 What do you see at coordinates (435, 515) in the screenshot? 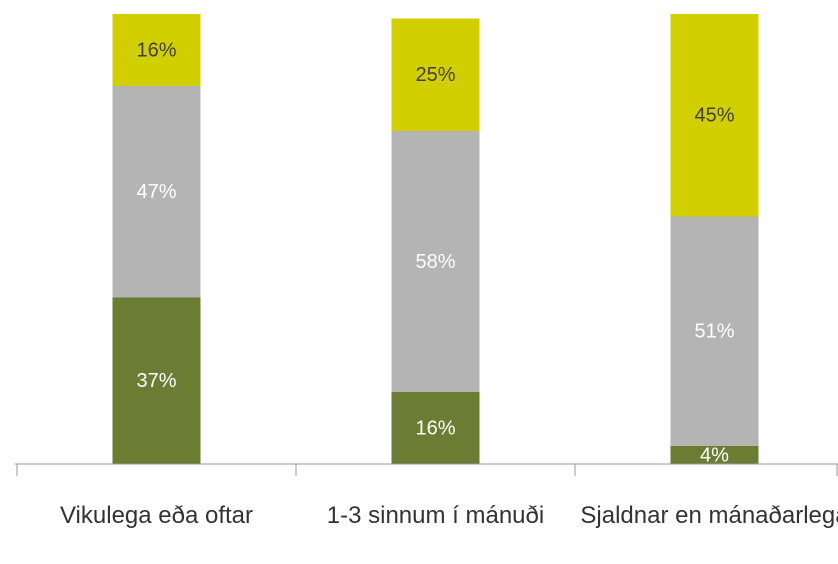
I see `x-tick-label: 1-3 sinnum í mánuði` at bounding box center [435, 515].